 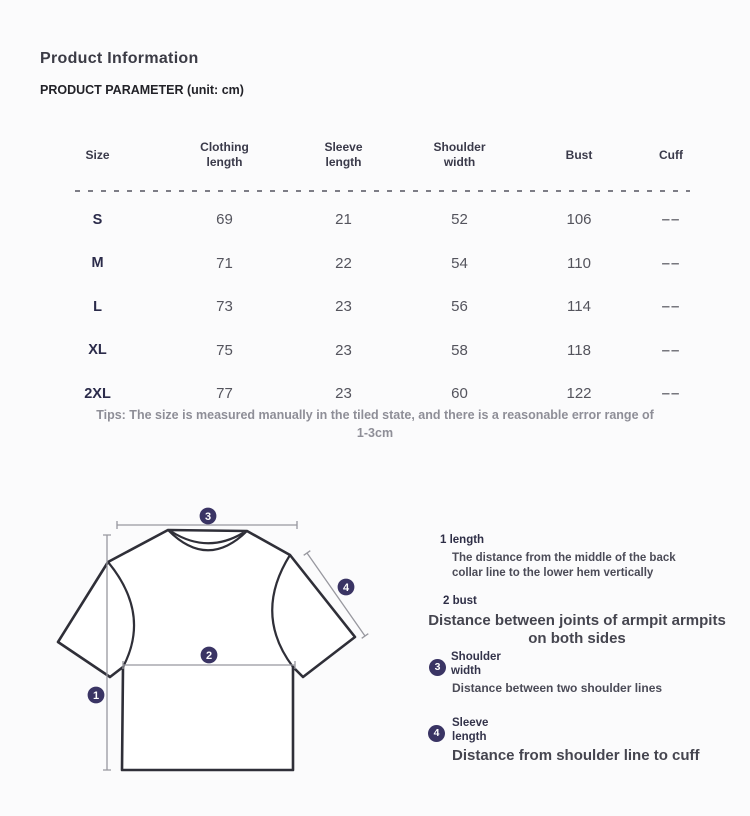 I want to click on shoulder-width-line, so click(x=207, y=525).